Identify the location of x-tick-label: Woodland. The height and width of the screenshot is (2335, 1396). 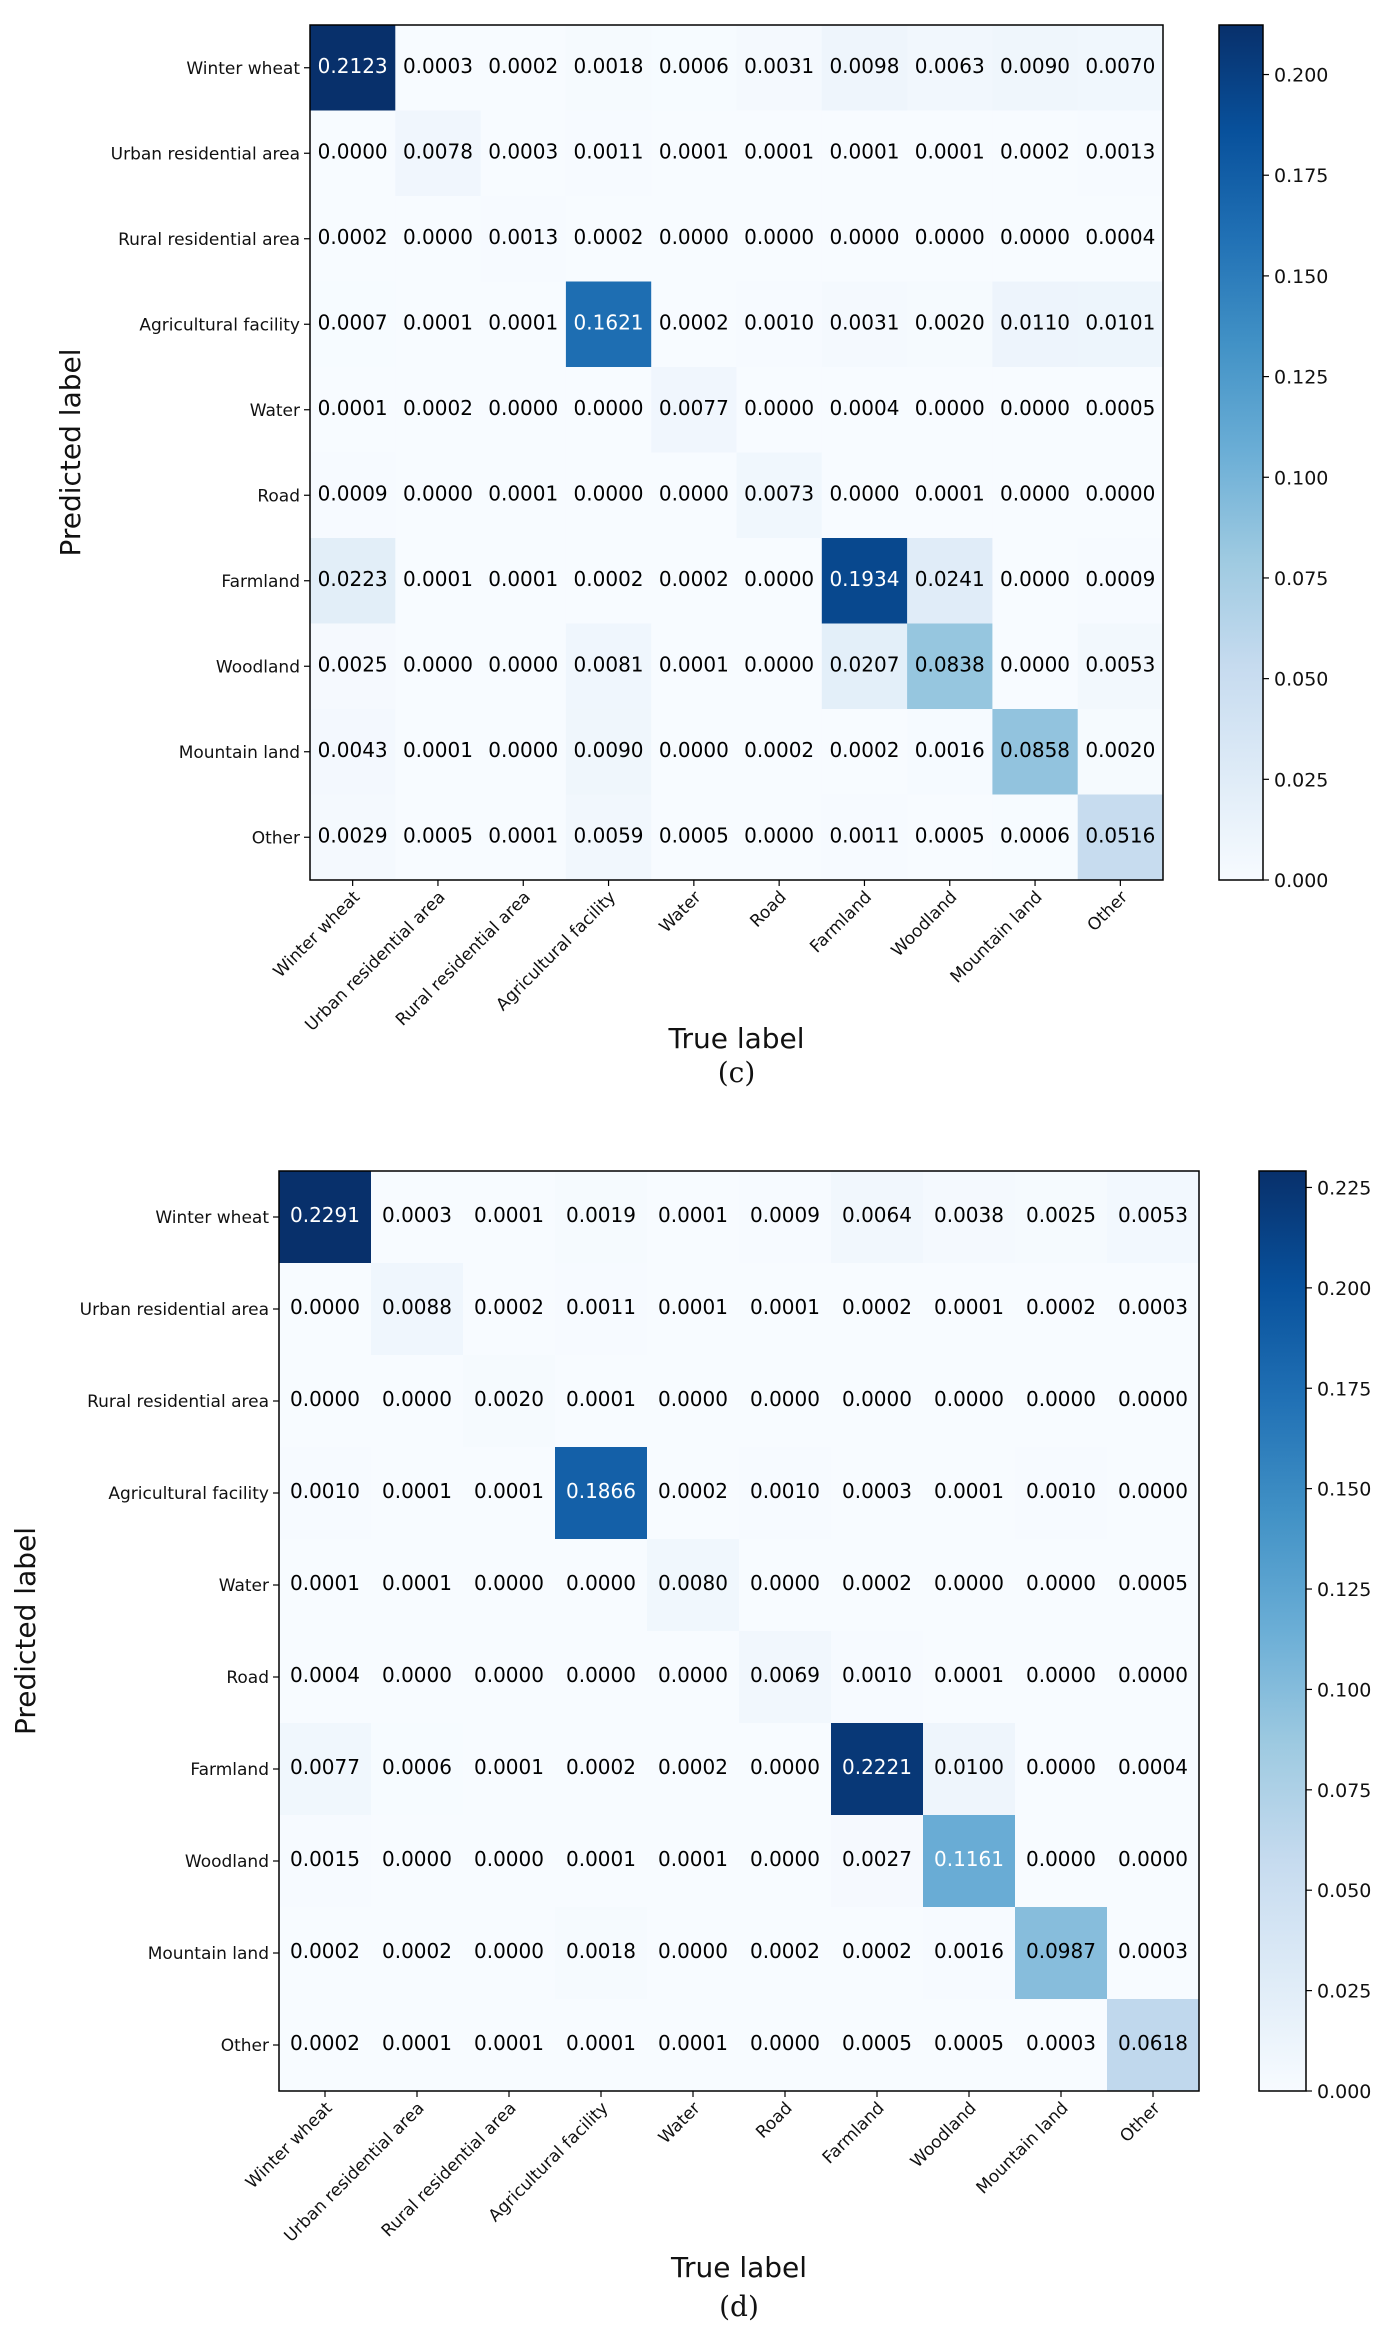
(925, 924).